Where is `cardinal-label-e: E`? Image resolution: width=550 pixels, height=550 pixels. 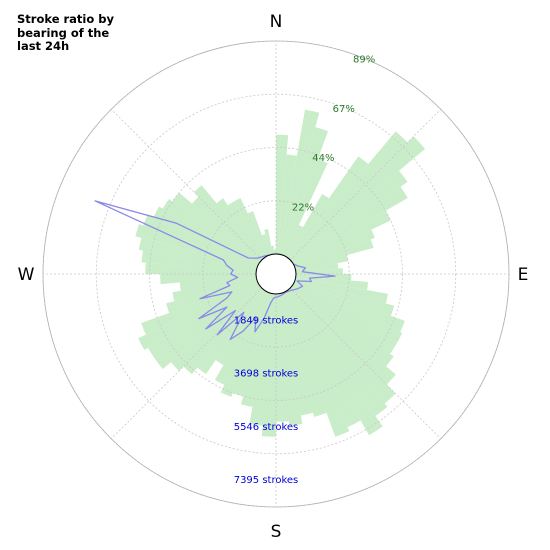
cardinal-label-e: E is located at coordinates (523, 275).